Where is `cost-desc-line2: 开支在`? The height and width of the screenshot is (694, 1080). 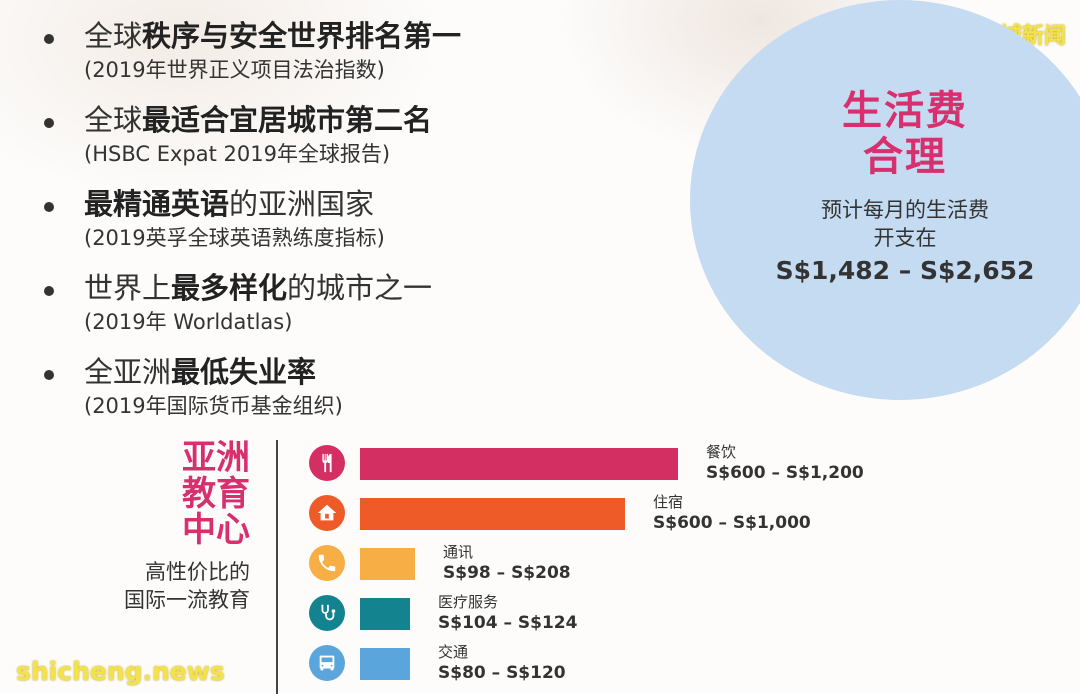 cost-desc-line2: 开支在 is located at coordinates (905, 238).